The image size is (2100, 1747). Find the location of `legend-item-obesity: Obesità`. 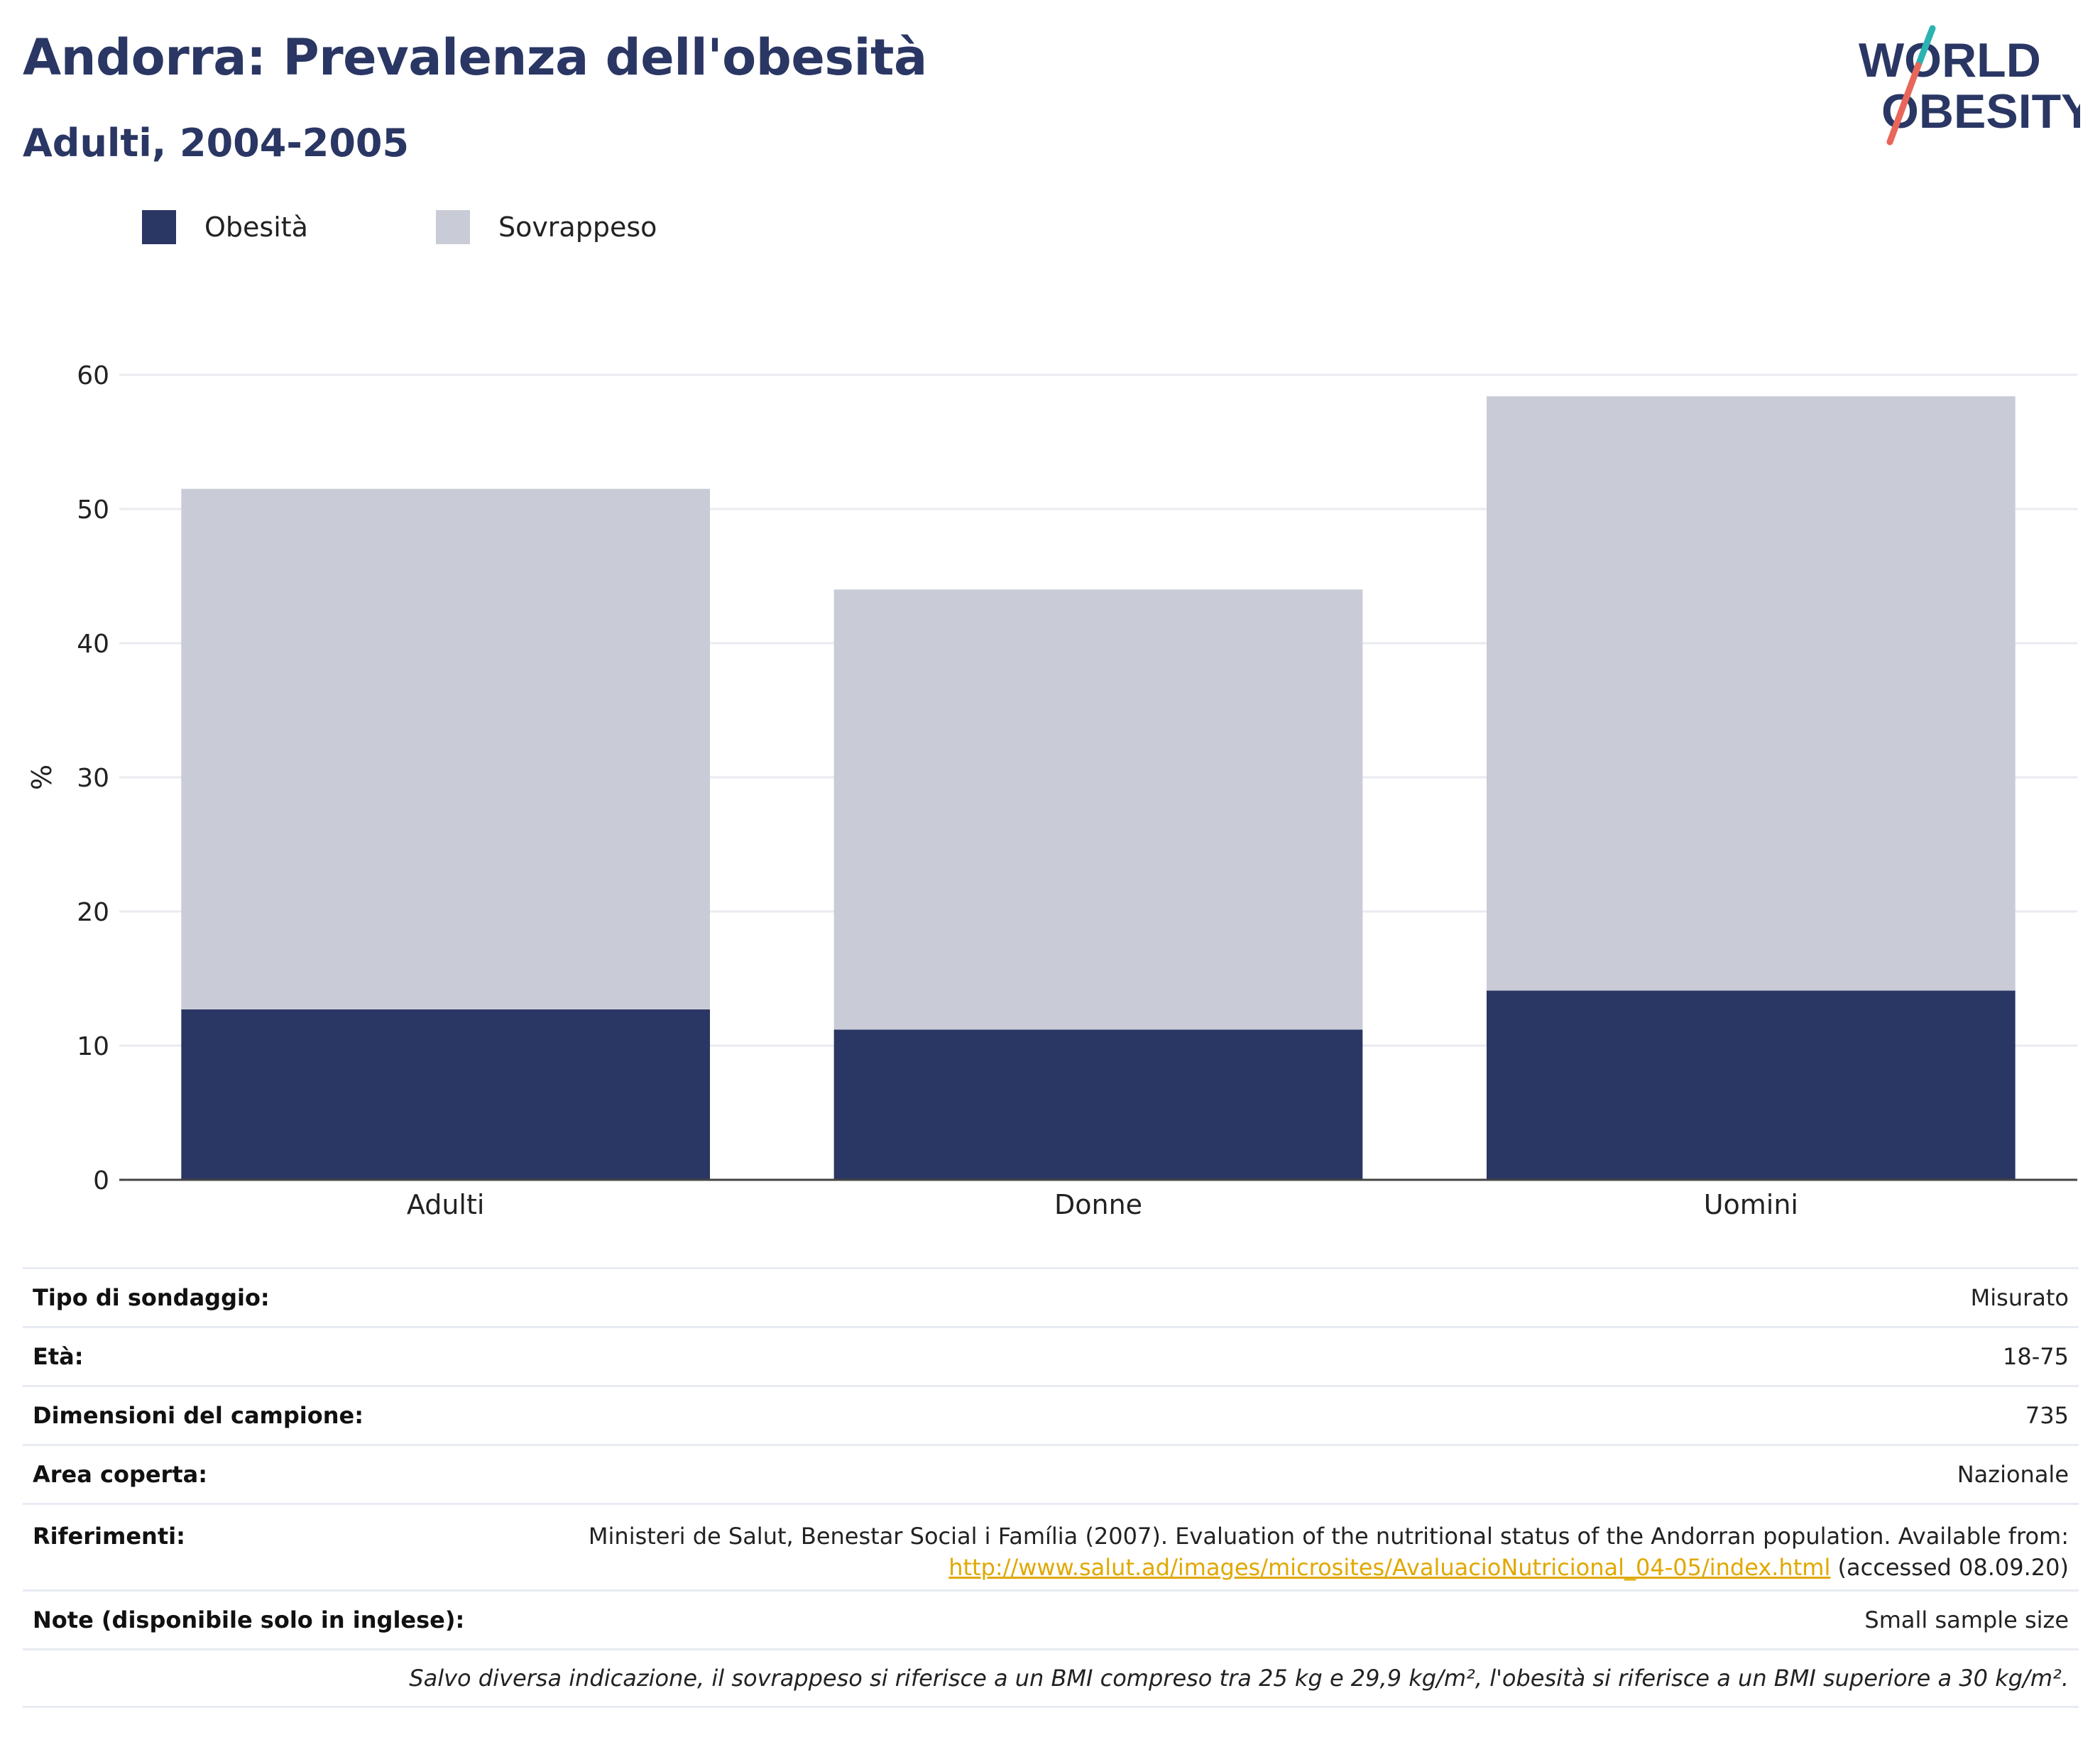

legend-item-obesity: Obesità is located at coordinates (225, 227).